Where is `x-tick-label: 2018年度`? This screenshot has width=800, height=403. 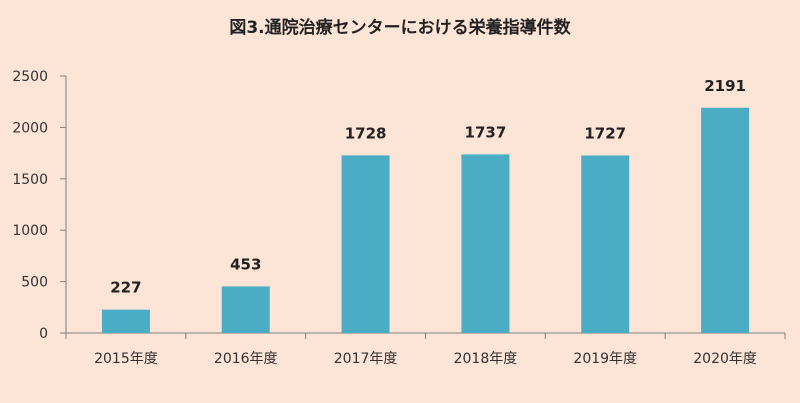
x-tick-label: 2018年度 is located at coordinates (486, 359).